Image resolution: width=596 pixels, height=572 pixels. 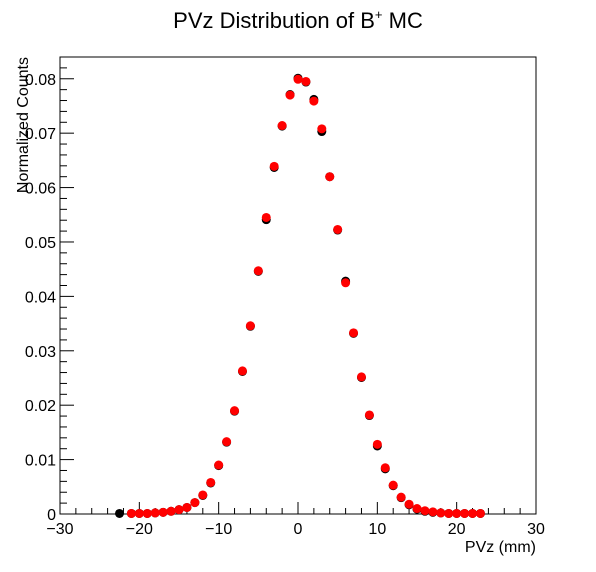 I want to click on y-tick-label: 0.08, so click(x=40, y=80).